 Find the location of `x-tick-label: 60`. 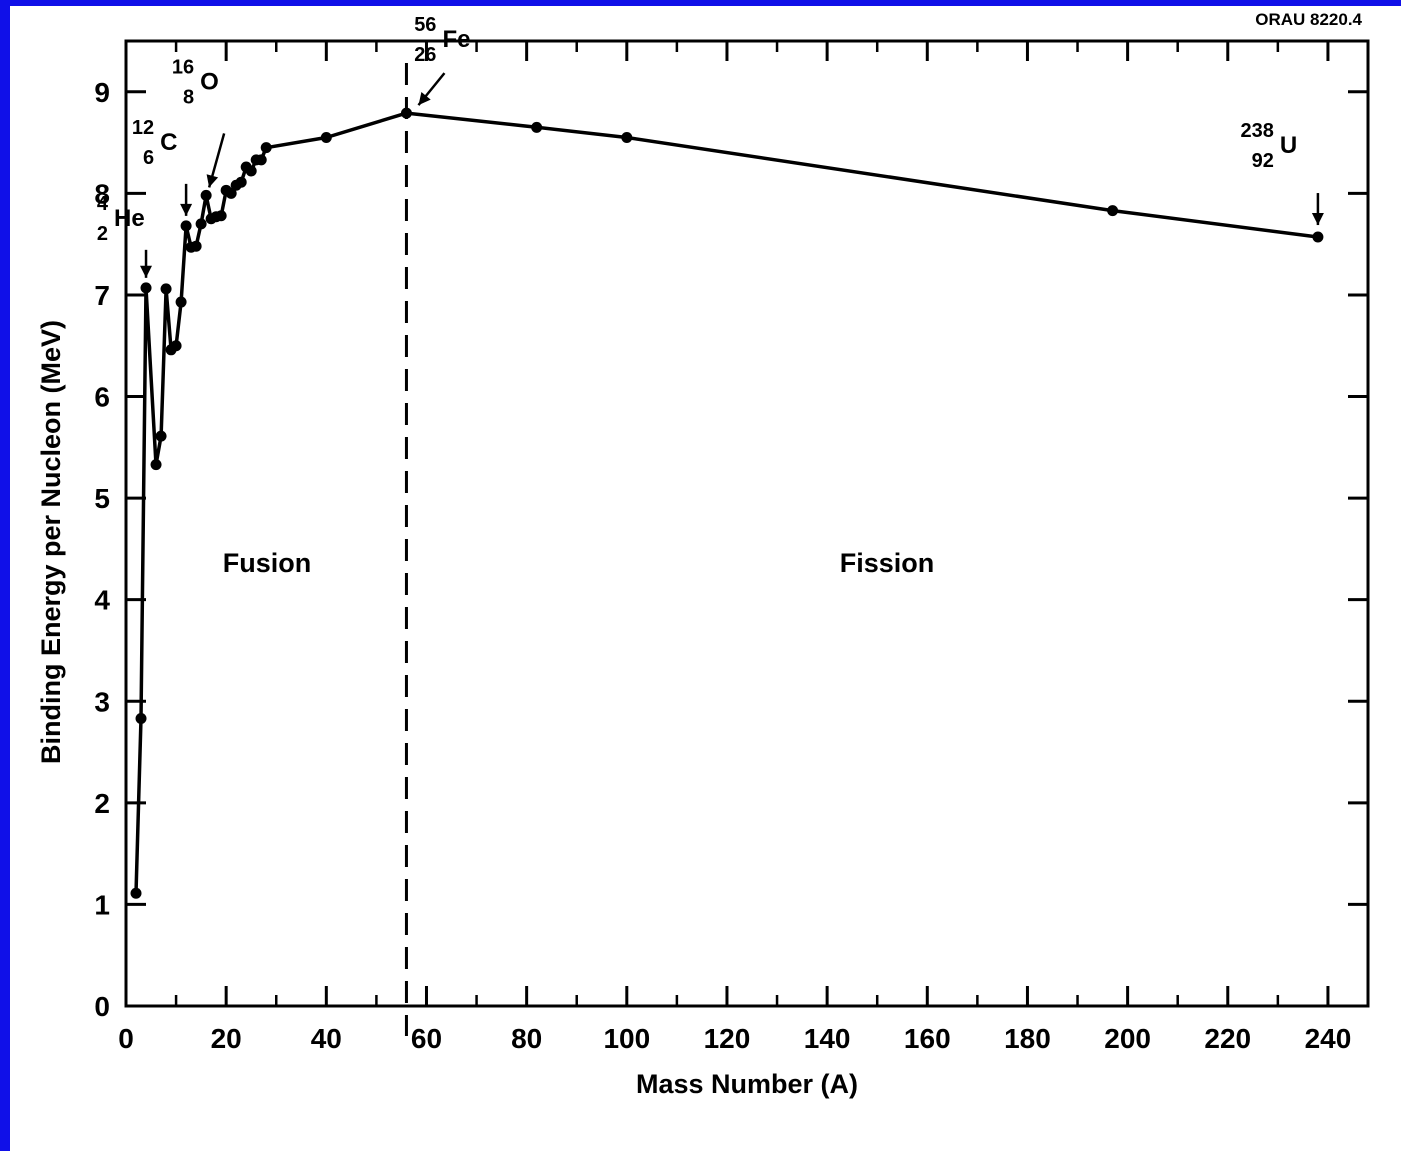

x-tick-label: 60 is located at coordinates (426, 1038).